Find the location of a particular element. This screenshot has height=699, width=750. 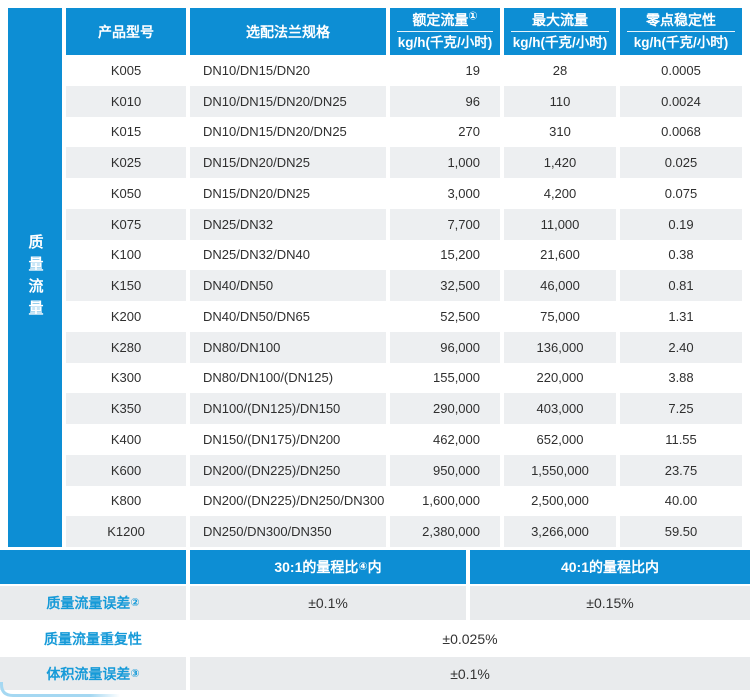

flange-cell: DN40/DN50 is located at coordinates (288, 285).